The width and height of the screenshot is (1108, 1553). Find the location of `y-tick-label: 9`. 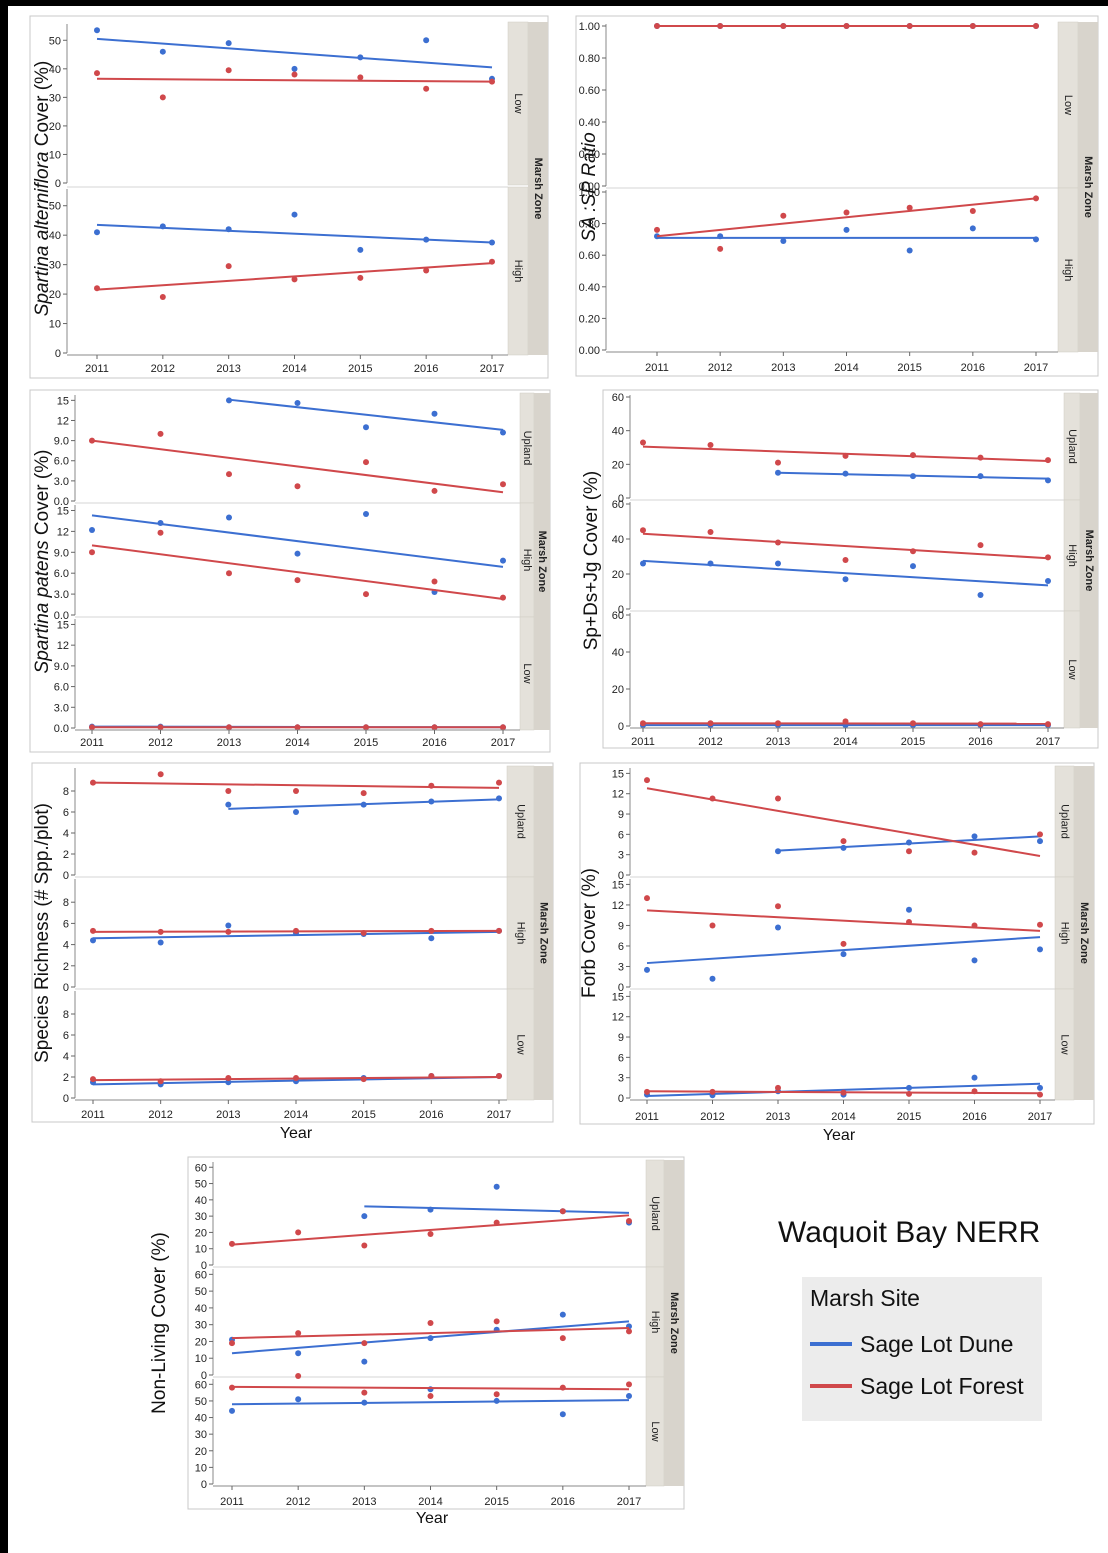

y-tick-label: 9 is located at coordinates (621, 926).